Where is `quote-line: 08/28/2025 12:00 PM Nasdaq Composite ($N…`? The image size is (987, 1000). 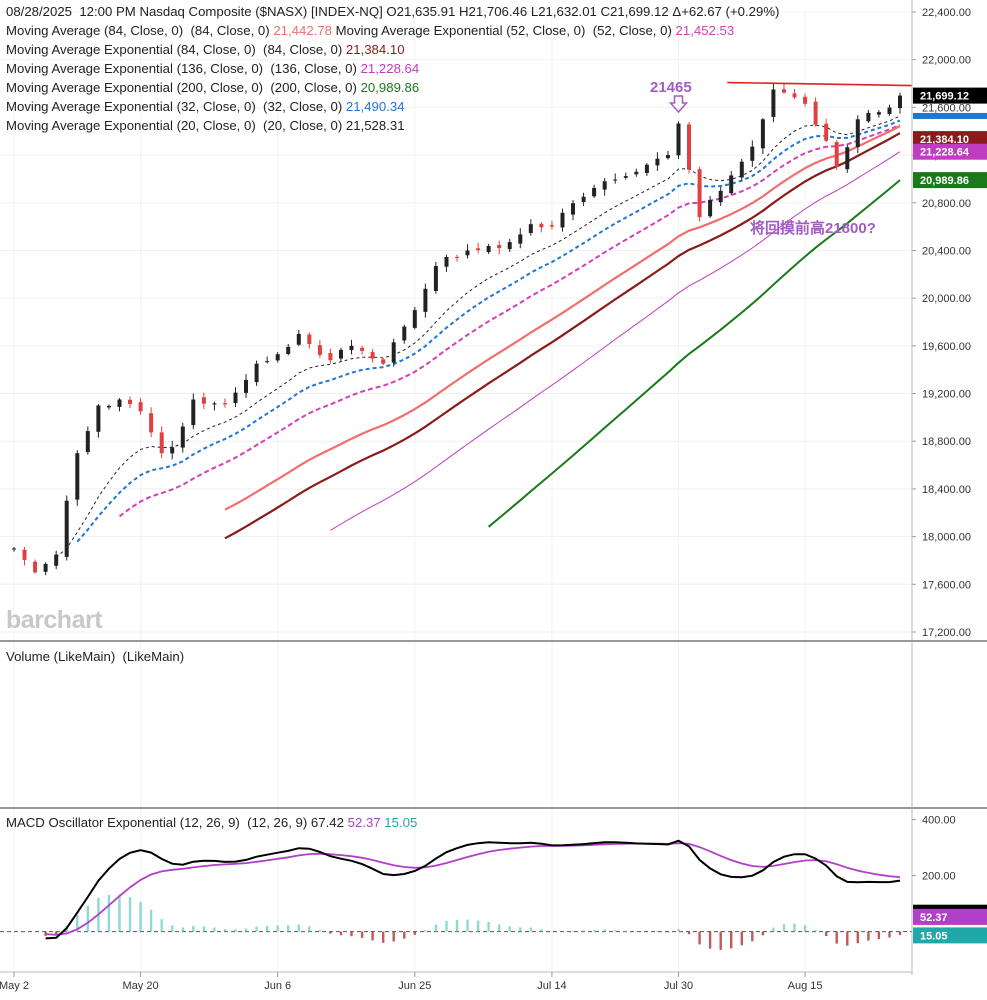
quote-line: 08/28/2025 12:00 PM Nasdaq Composite ($N… is located at coordinates (393, 11).